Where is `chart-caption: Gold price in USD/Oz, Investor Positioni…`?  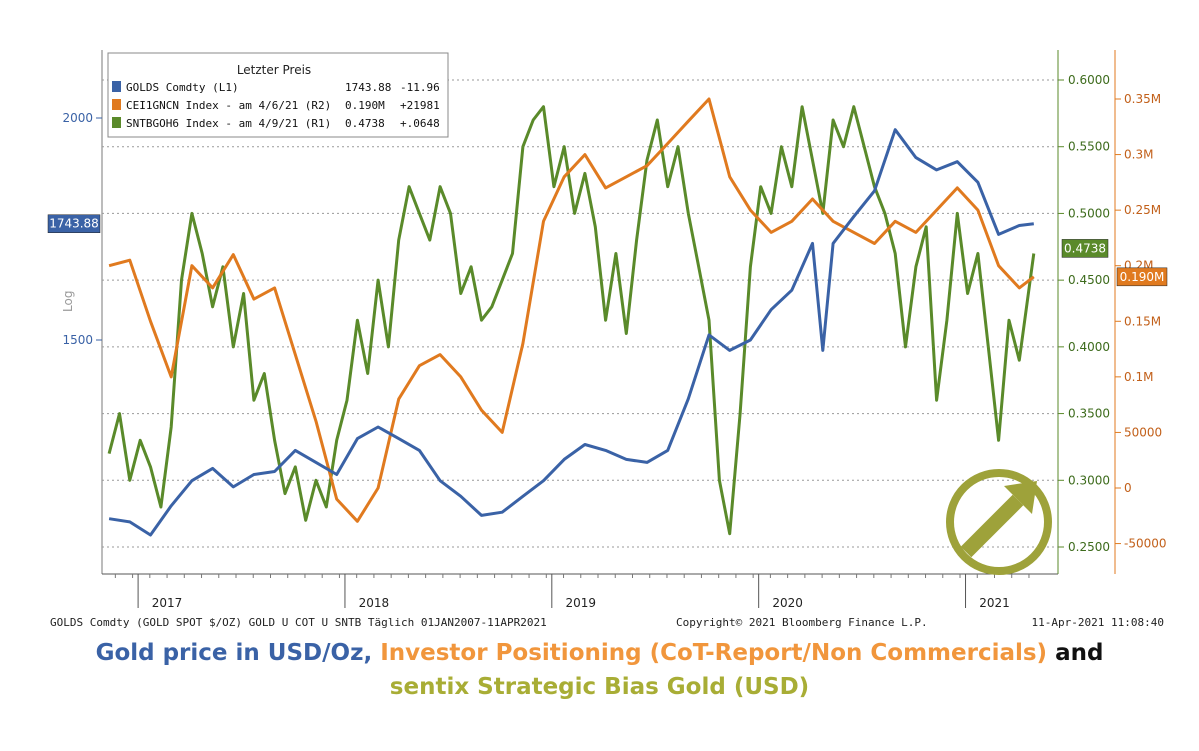
chart-caption: Gold price in USD/Oz, Investor Positioni… is located at coordinates (599, 670).